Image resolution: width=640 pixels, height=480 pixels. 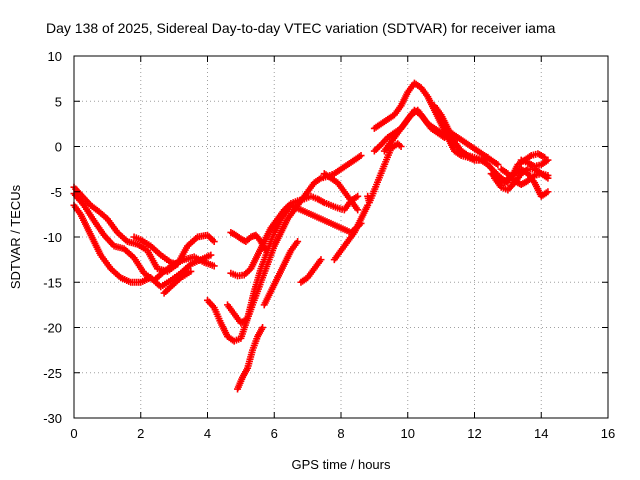 What do you see at coordinates (248, 241) in the screenshot?
I see `series-track-j` at bounding box center [248, 241].